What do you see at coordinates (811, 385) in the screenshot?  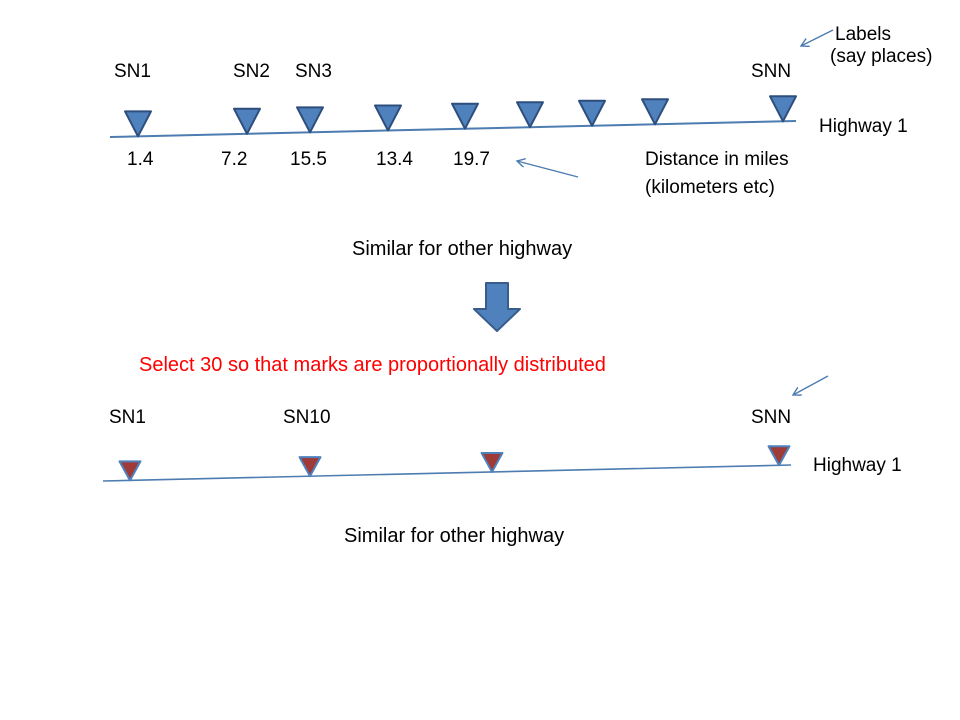 I see `bottom-annotation-arrow` at bounding box center [811, 385].